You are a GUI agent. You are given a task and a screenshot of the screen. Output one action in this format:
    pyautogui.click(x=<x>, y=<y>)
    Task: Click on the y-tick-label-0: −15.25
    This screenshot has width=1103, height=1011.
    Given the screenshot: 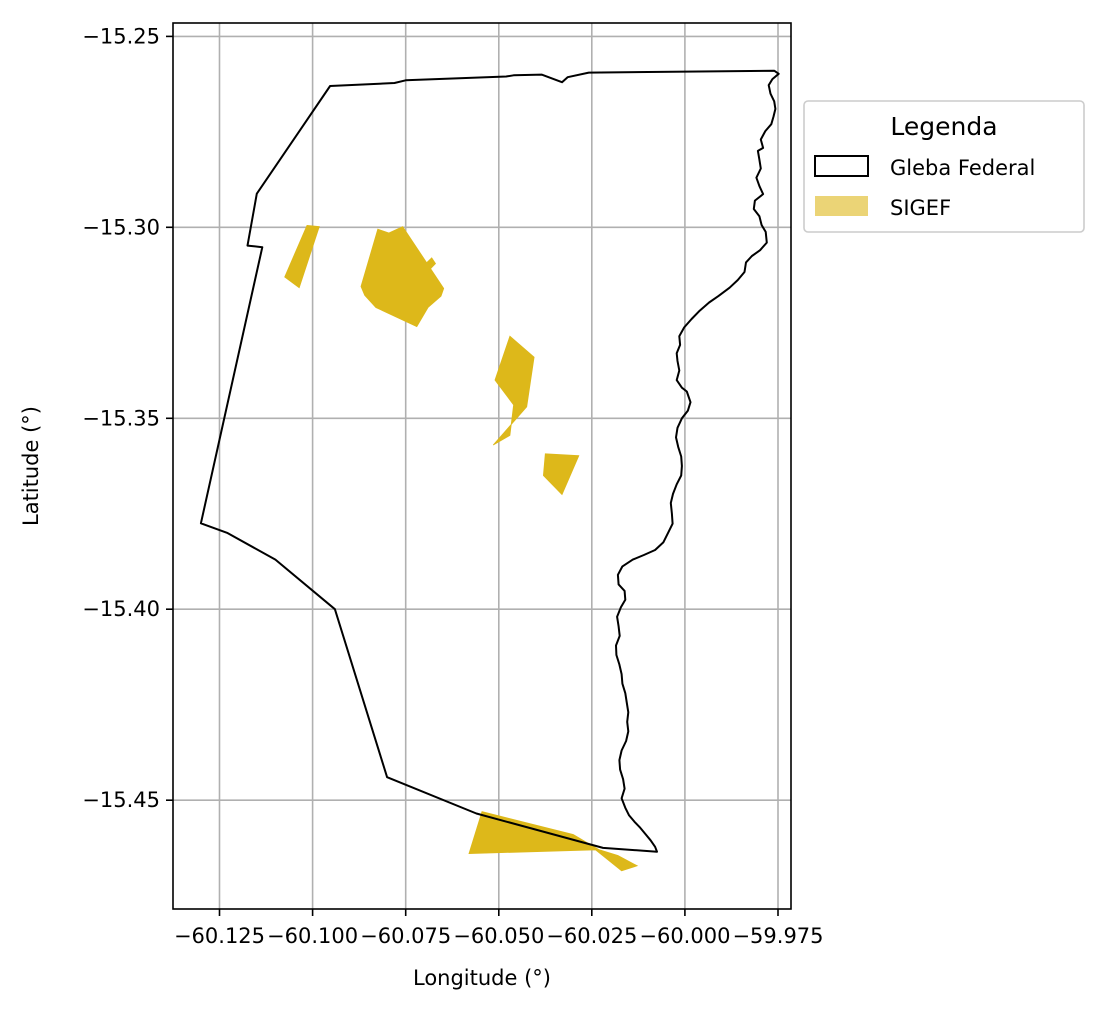 What is the action you would take?
    pyautogui.click(x=121, y=36)
    